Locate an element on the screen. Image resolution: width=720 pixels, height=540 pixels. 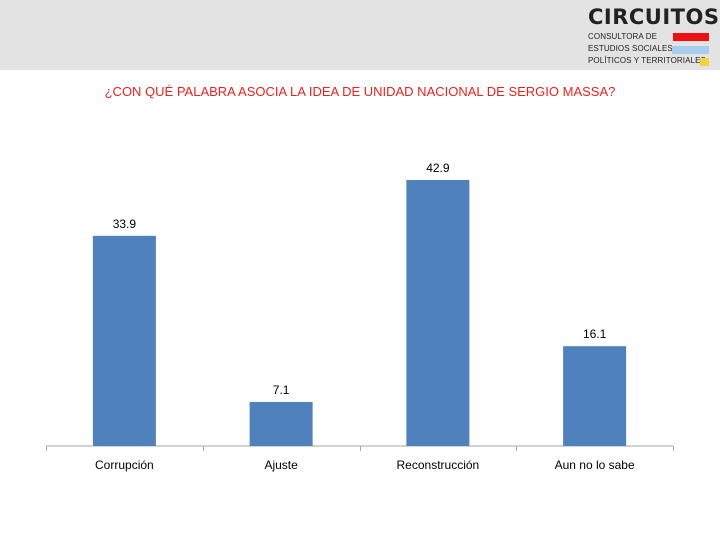
category-label: Reconstrucción is located at coordinates (438, 465).